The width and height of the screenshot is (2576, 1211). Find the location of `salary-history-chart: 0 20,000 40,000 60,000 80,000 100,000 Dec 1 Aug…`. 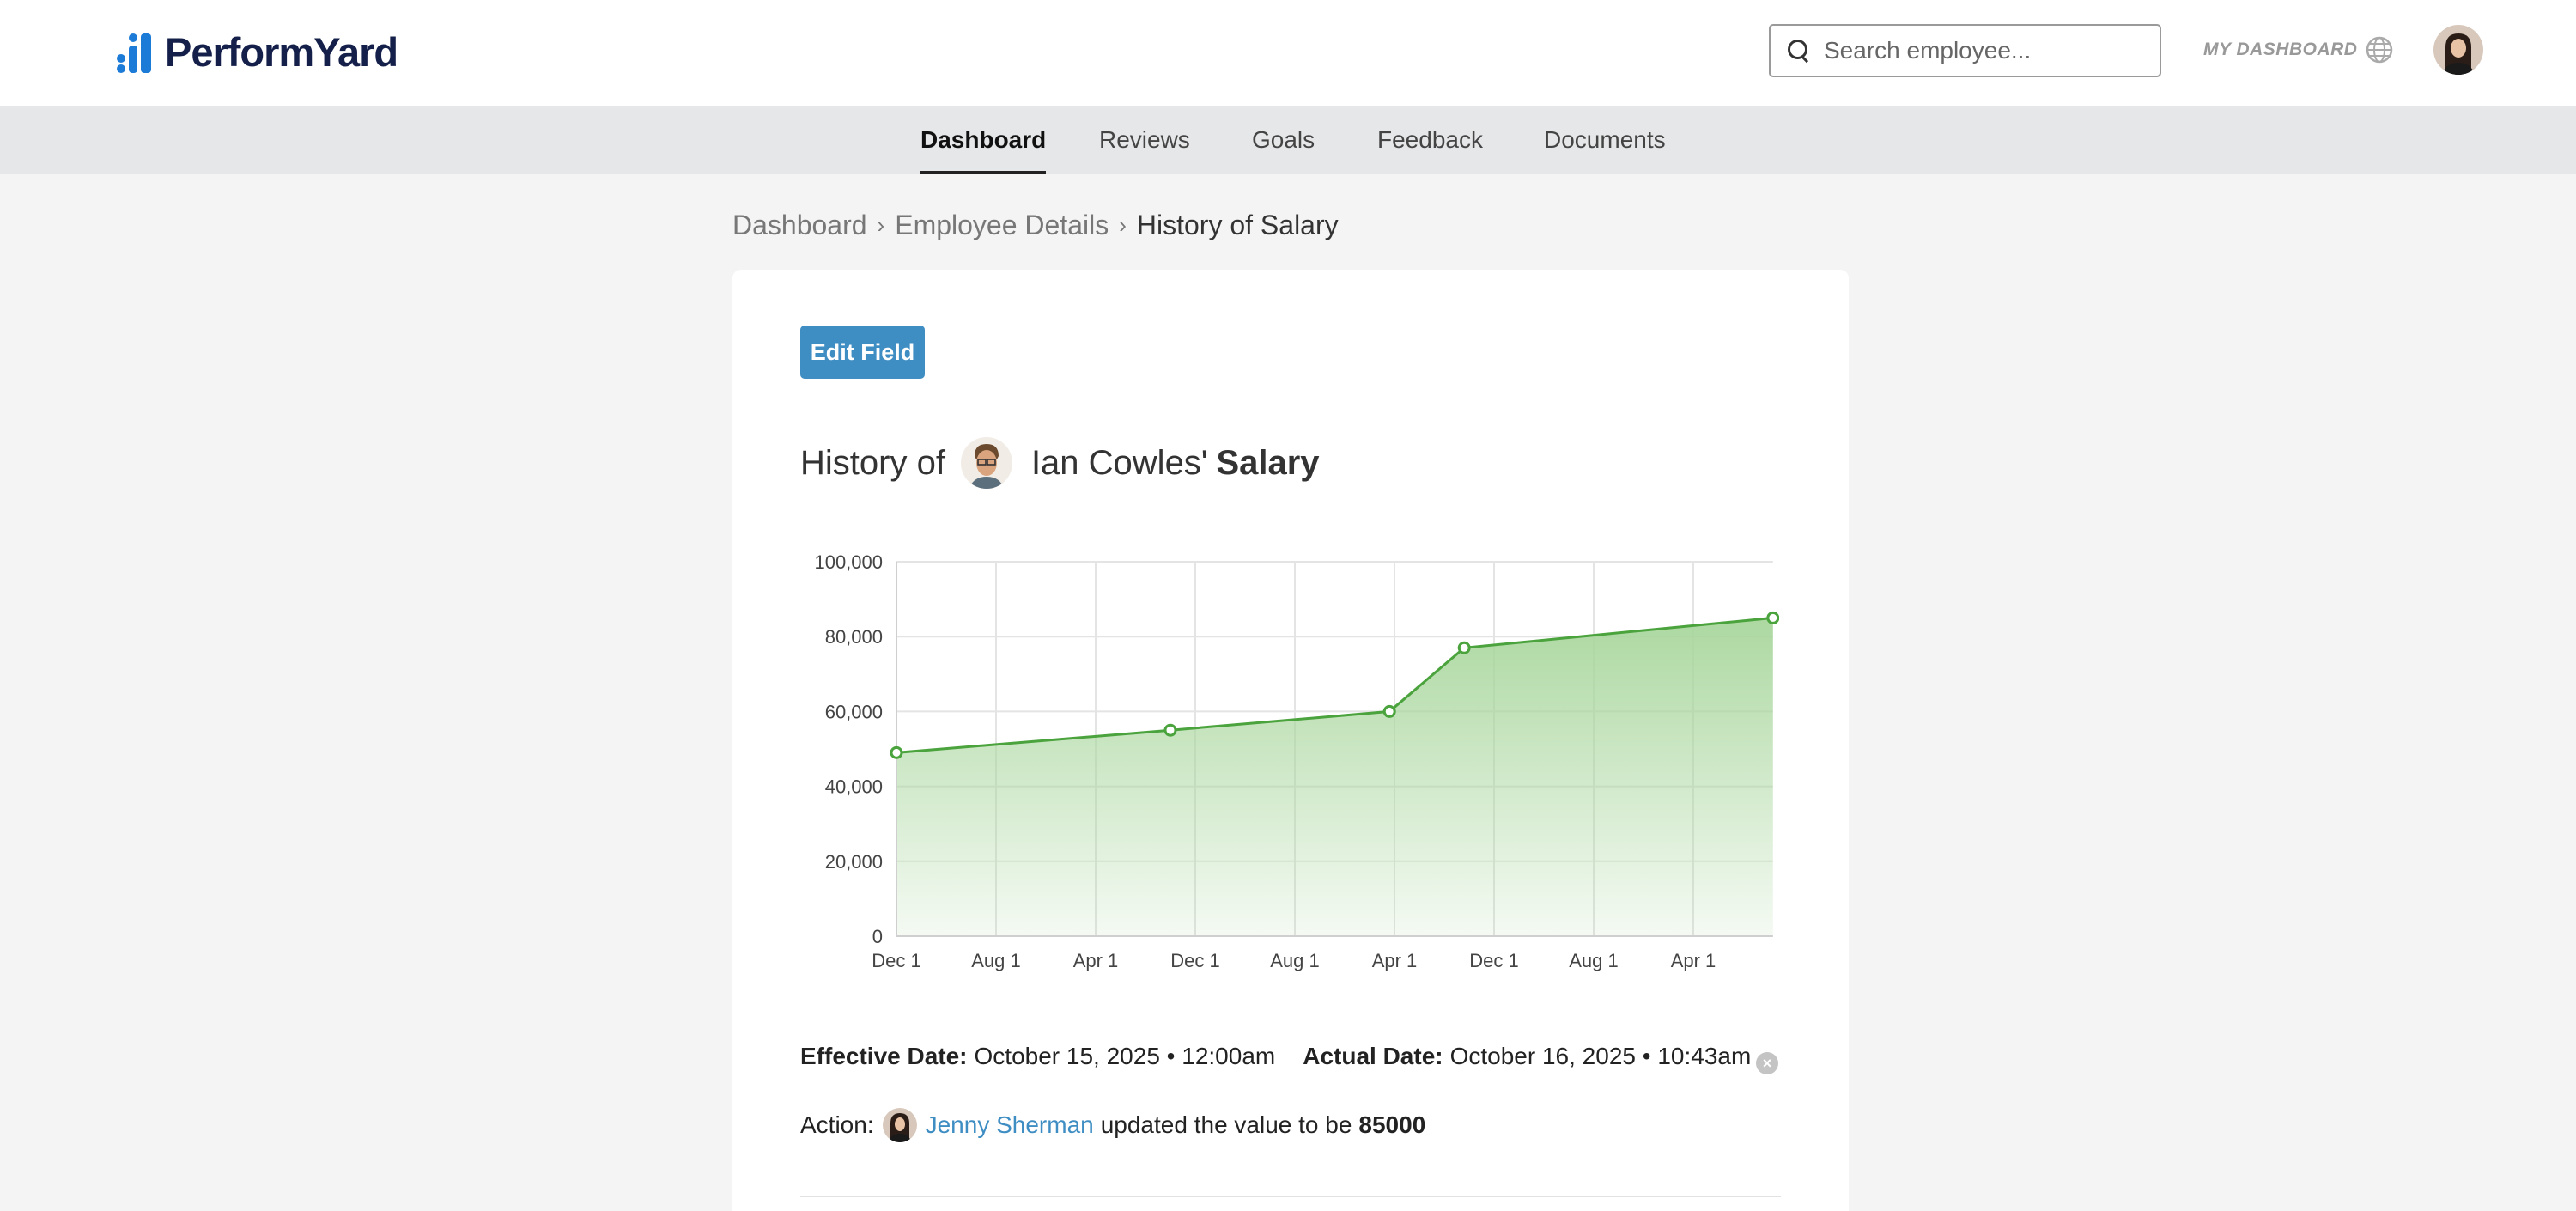

salary-history-chart: 0 20,000 40,000 60,000 80,000 100,000 Dec 1 Aug… is located at coordinates (1297, 761).